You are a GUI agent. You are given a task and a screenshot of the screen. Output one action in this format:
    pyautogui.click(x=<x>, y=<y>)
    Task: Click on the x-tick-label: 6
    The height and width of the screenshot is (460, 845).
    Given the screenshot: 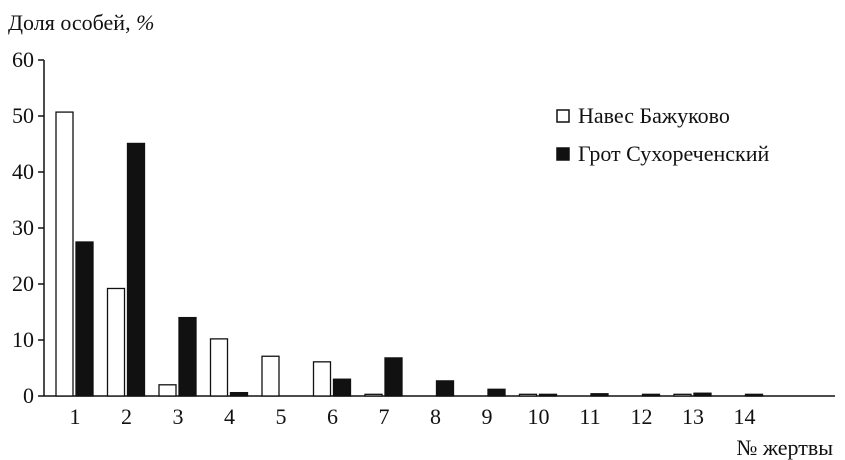 What is the action you would take?
    pyautogui.click(x=332, y=416)
    